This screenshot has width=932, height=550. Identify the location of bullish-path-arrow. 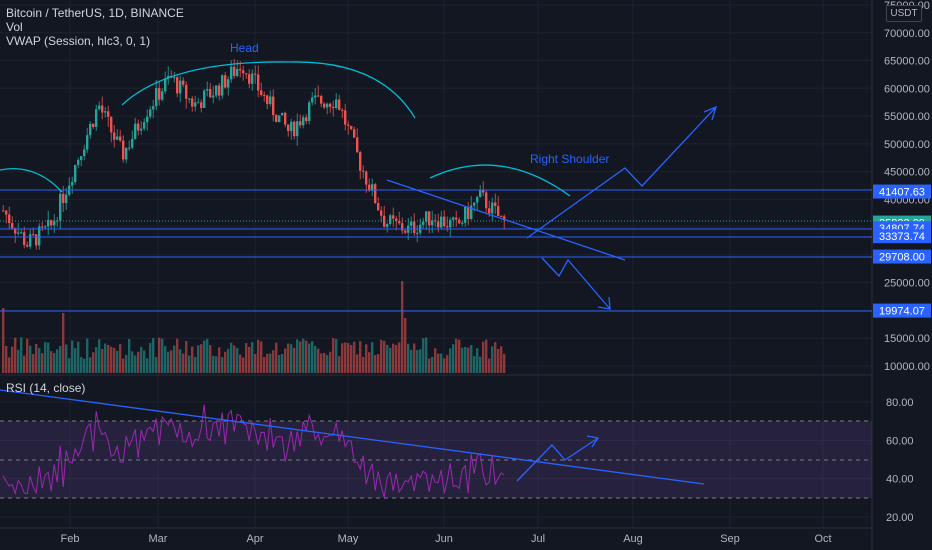
(621, 172).